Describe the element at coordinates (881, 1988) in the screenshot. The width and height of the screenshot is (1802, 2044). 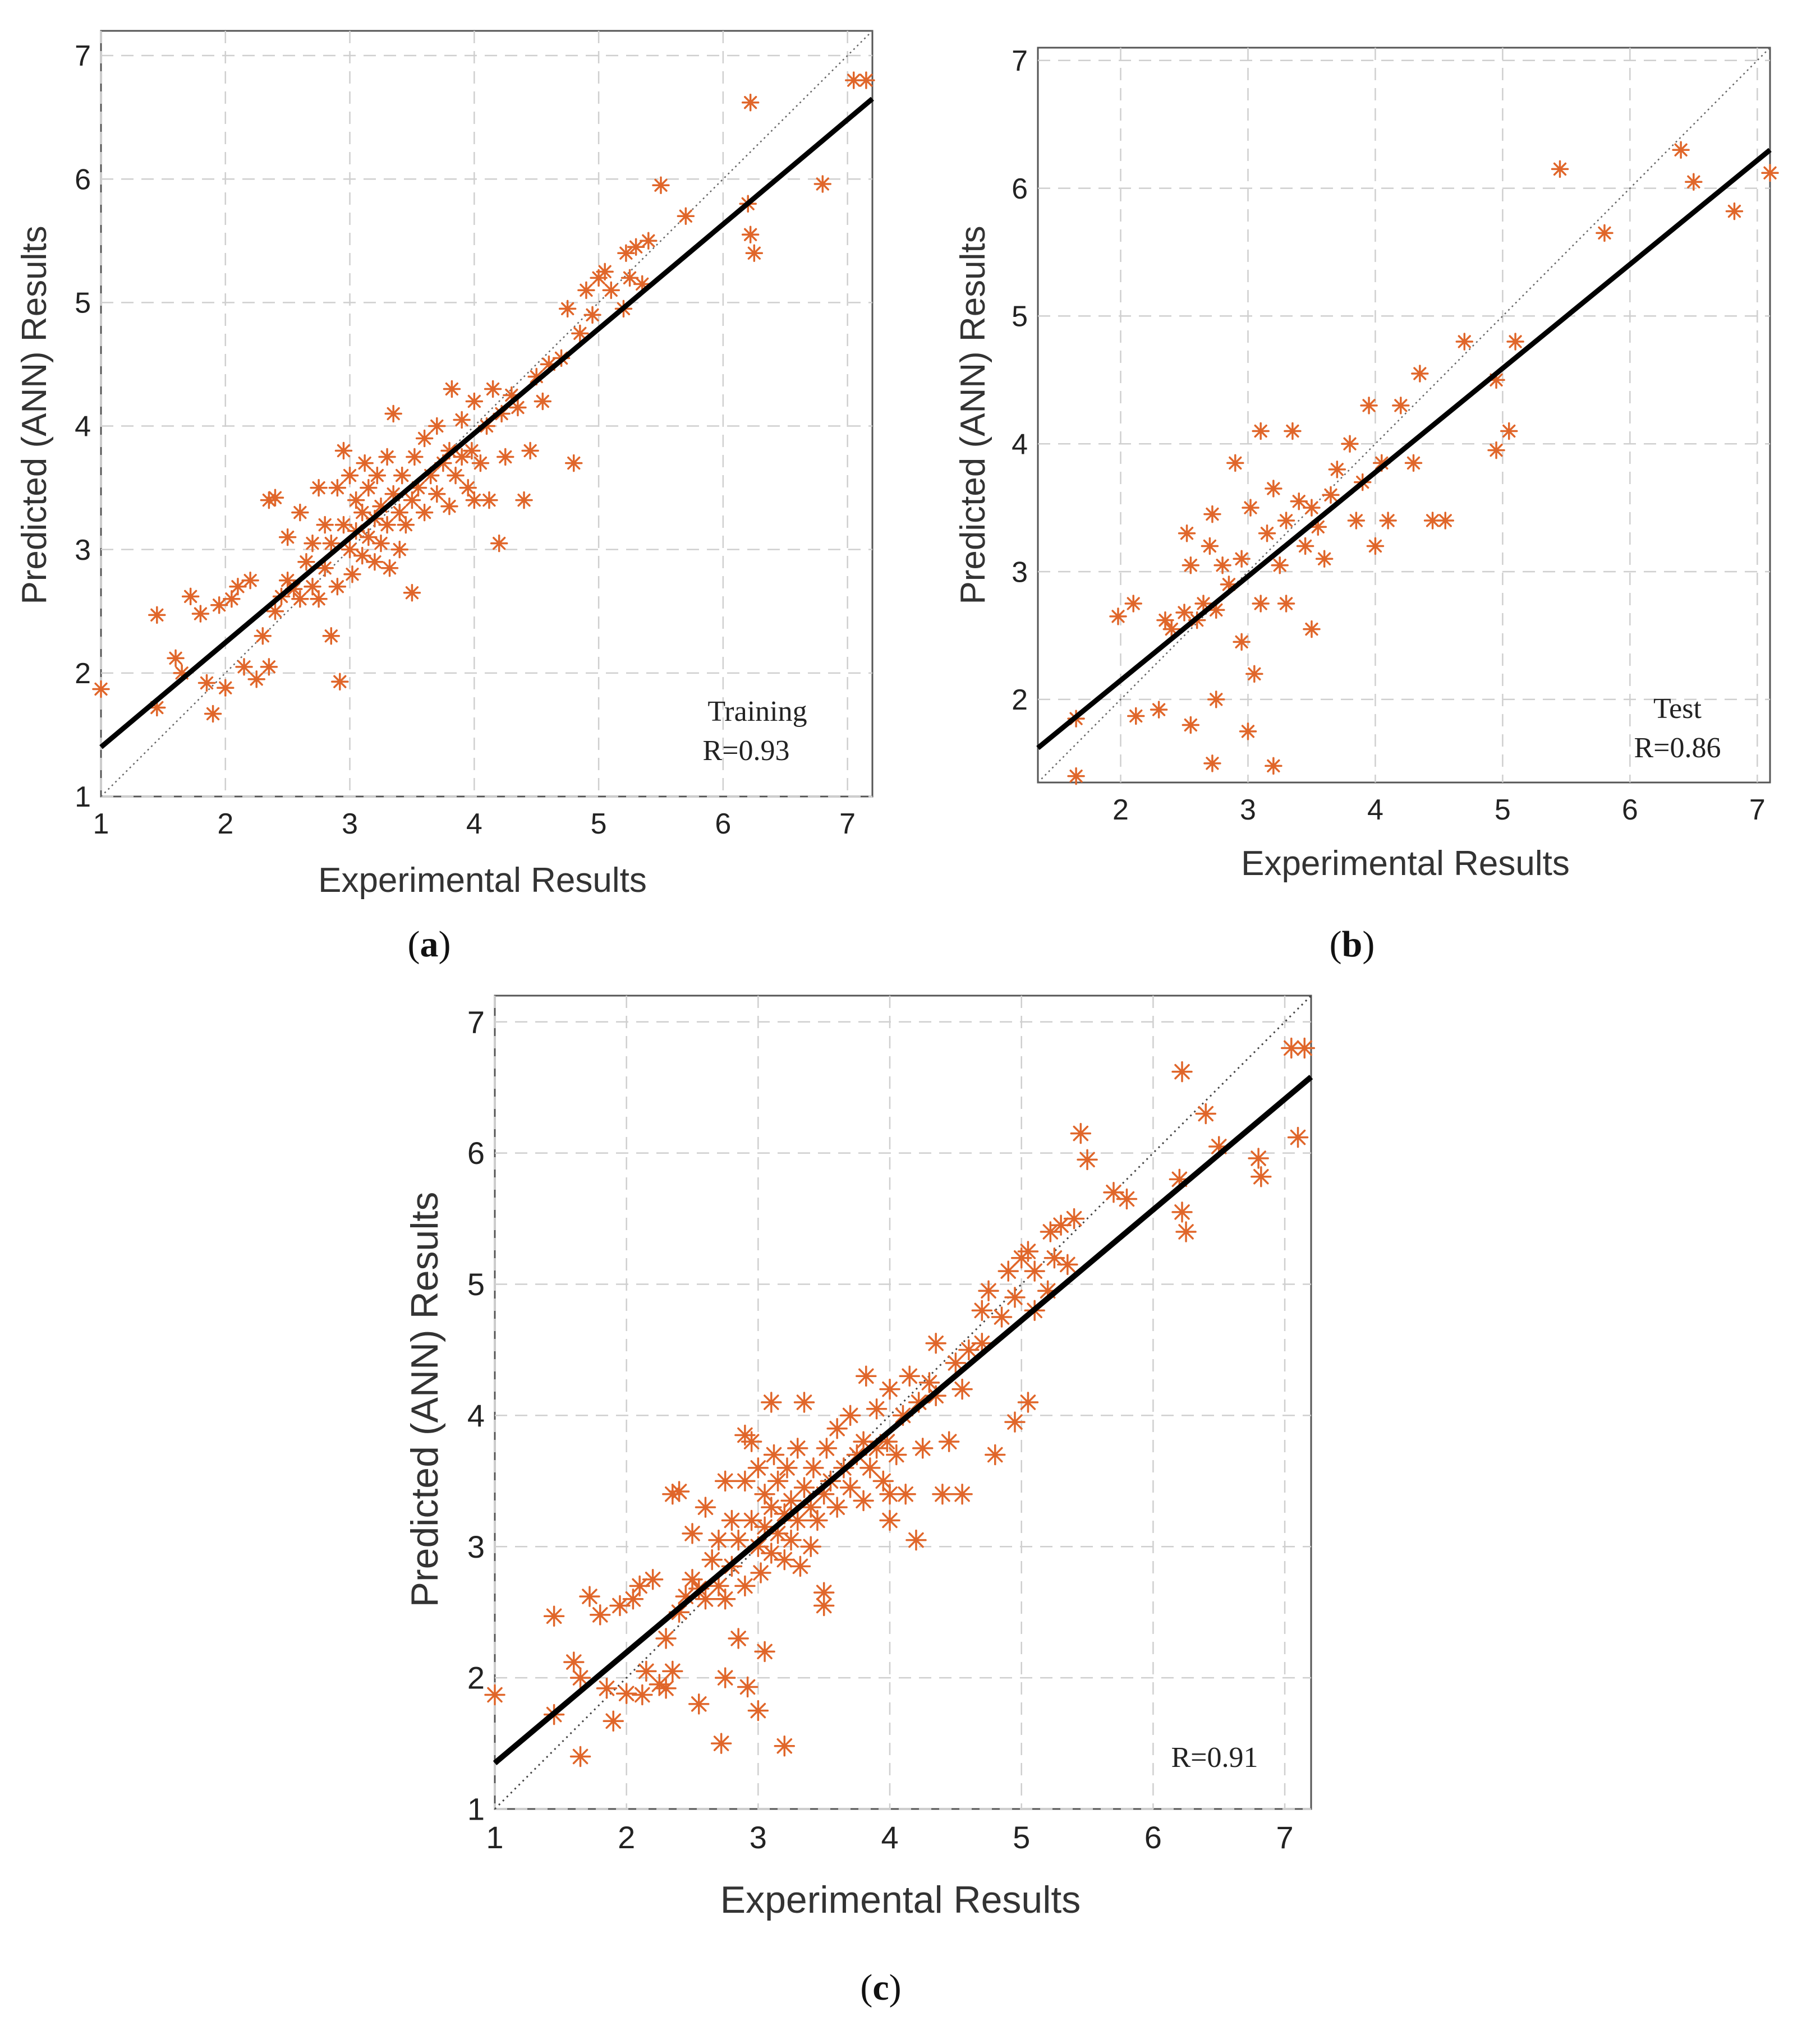
I see `panel-caption: (c)` at that location.